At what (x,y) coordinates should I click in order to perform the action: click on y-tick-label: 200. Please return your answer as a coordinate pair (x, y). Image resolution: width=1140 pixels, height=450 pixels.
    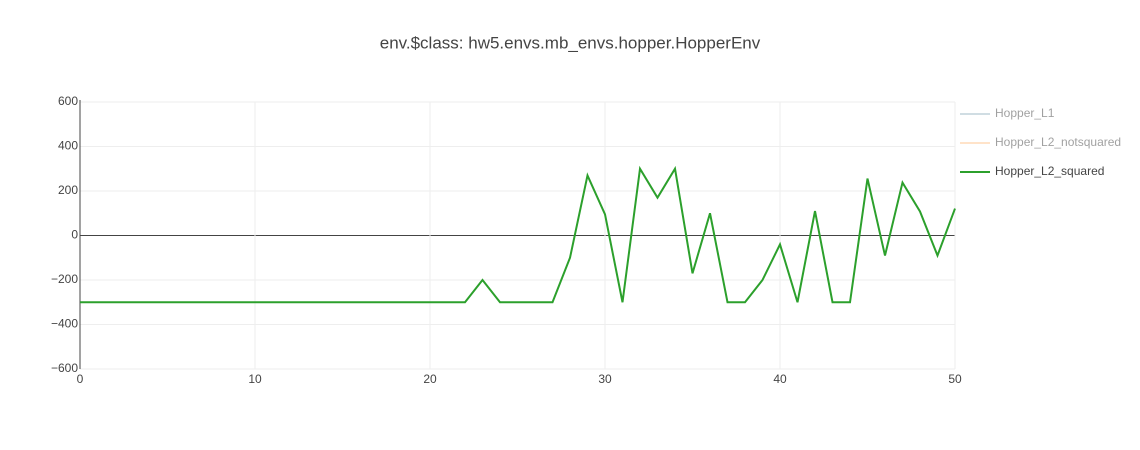
    Looking at the image, I should click on (68, 190).